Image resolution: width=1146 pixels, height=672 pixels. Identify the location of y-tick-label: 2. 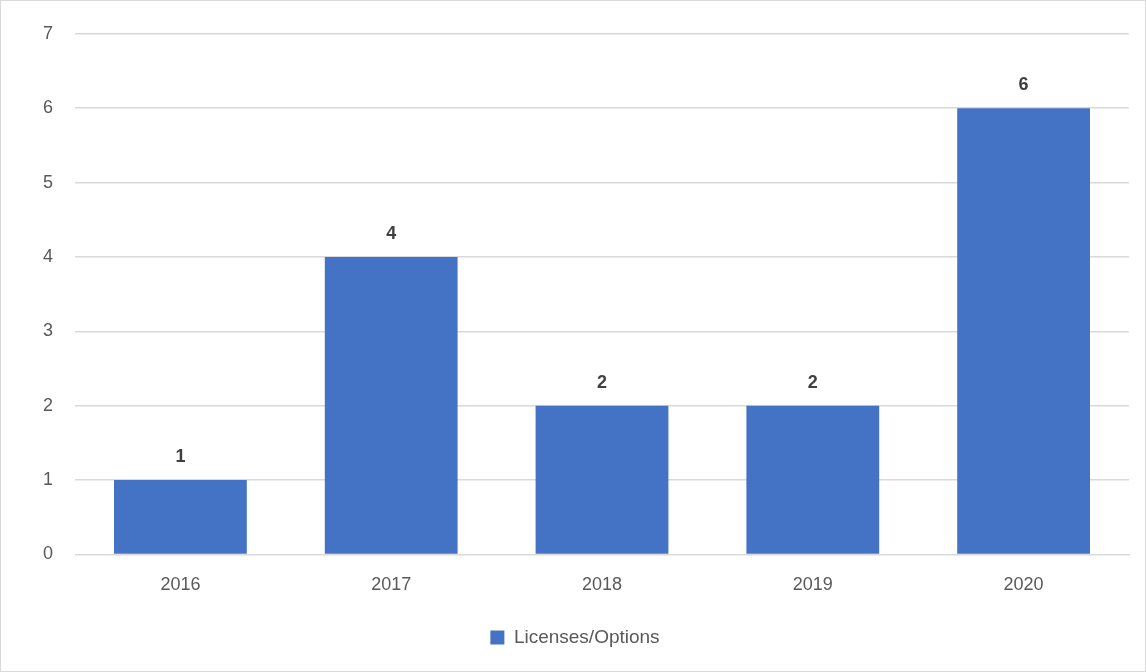
(48, 404).